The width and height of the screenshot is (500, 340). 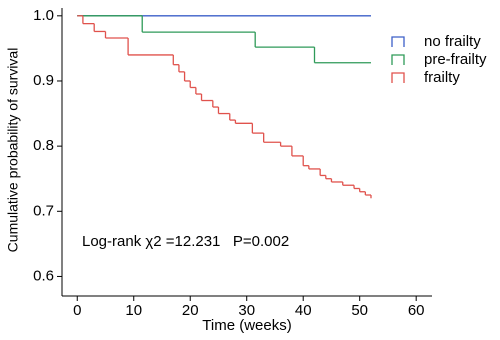 What do you see at coordinates (246, 325) in the screenshot?
I see `x-axis-label: Time (weeks)` at bounding box center [246, 325].